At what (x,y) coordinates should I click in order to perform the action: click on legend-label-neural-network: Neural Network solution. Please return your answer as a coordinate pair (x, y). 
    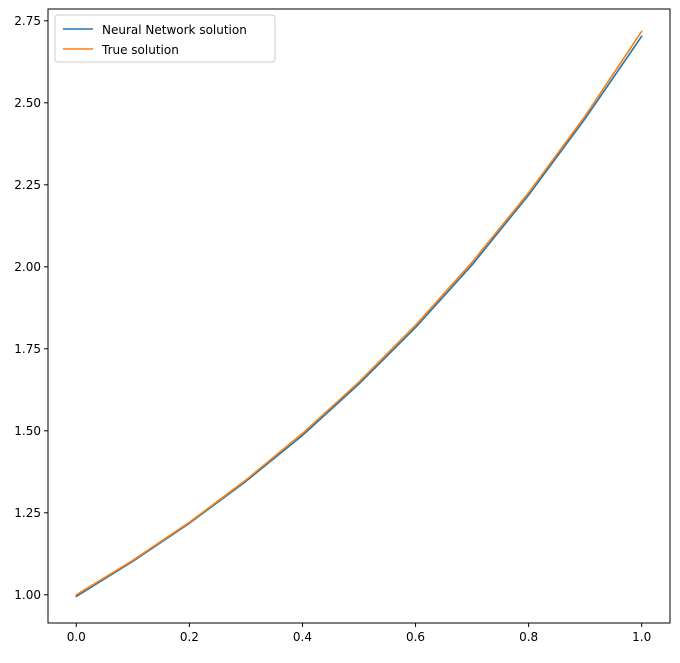
    Looking at the image, I should click on (174, 30).